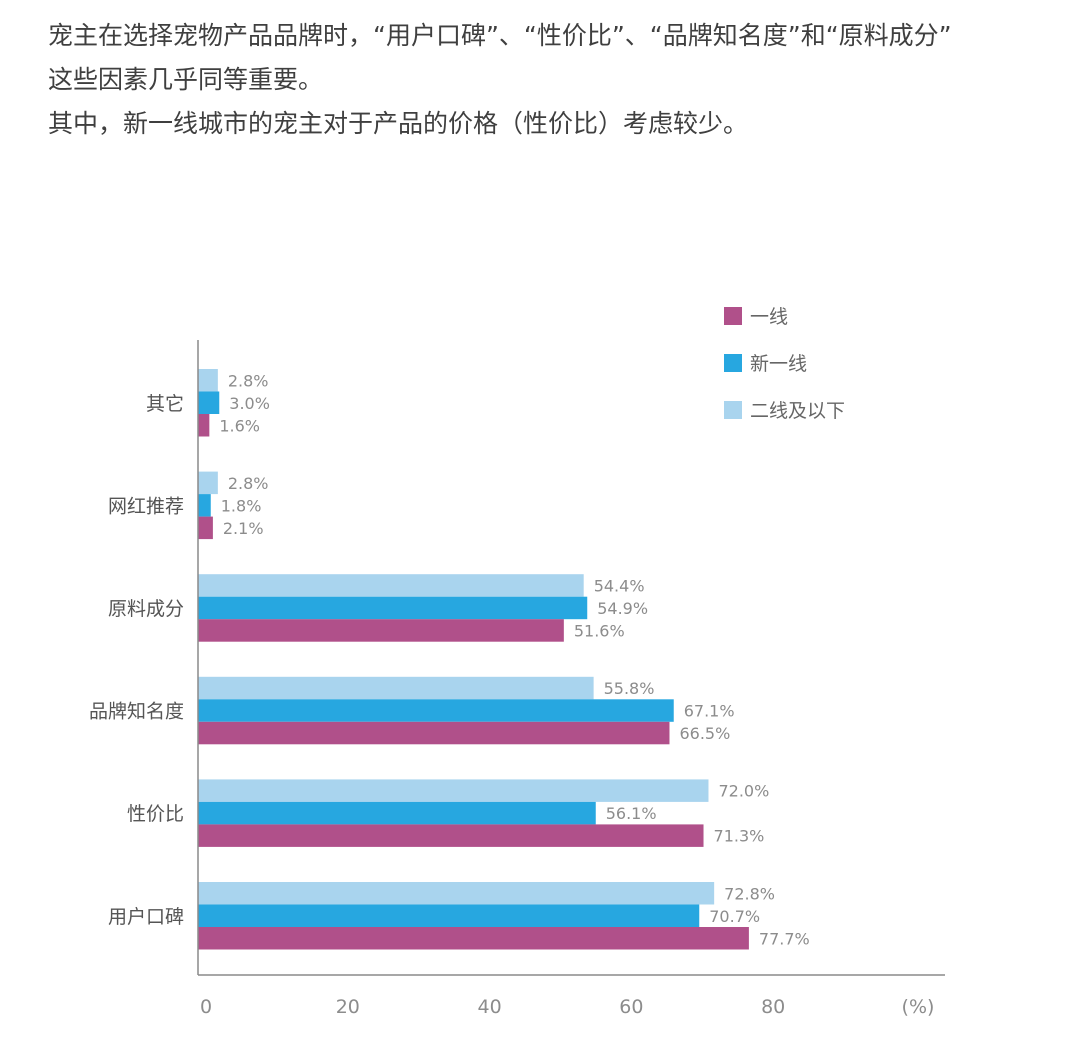 Image resolution: width=1080 pixels, height=1047 pixels. What do you see at coordinates (797, 411) in the screenshot?
I see `legend-label-2: 二线及以下` at bounding box center [797, 411].